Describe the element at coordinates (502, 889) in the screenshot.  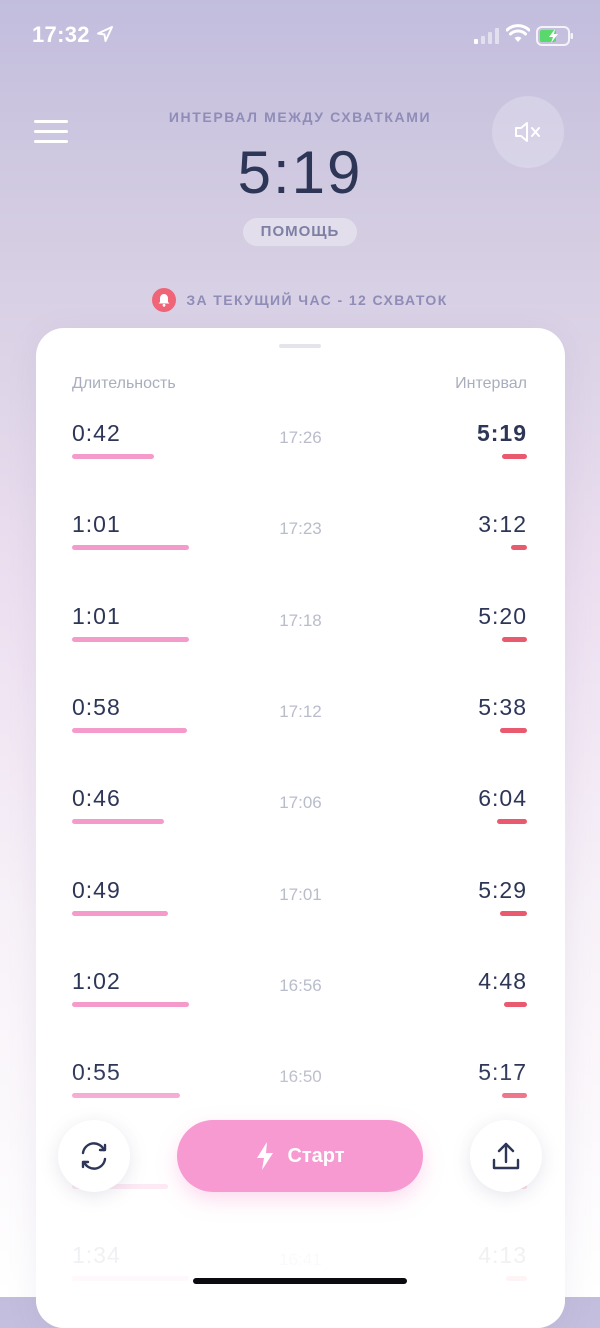
I see `interval-value: 5:29` at that location.